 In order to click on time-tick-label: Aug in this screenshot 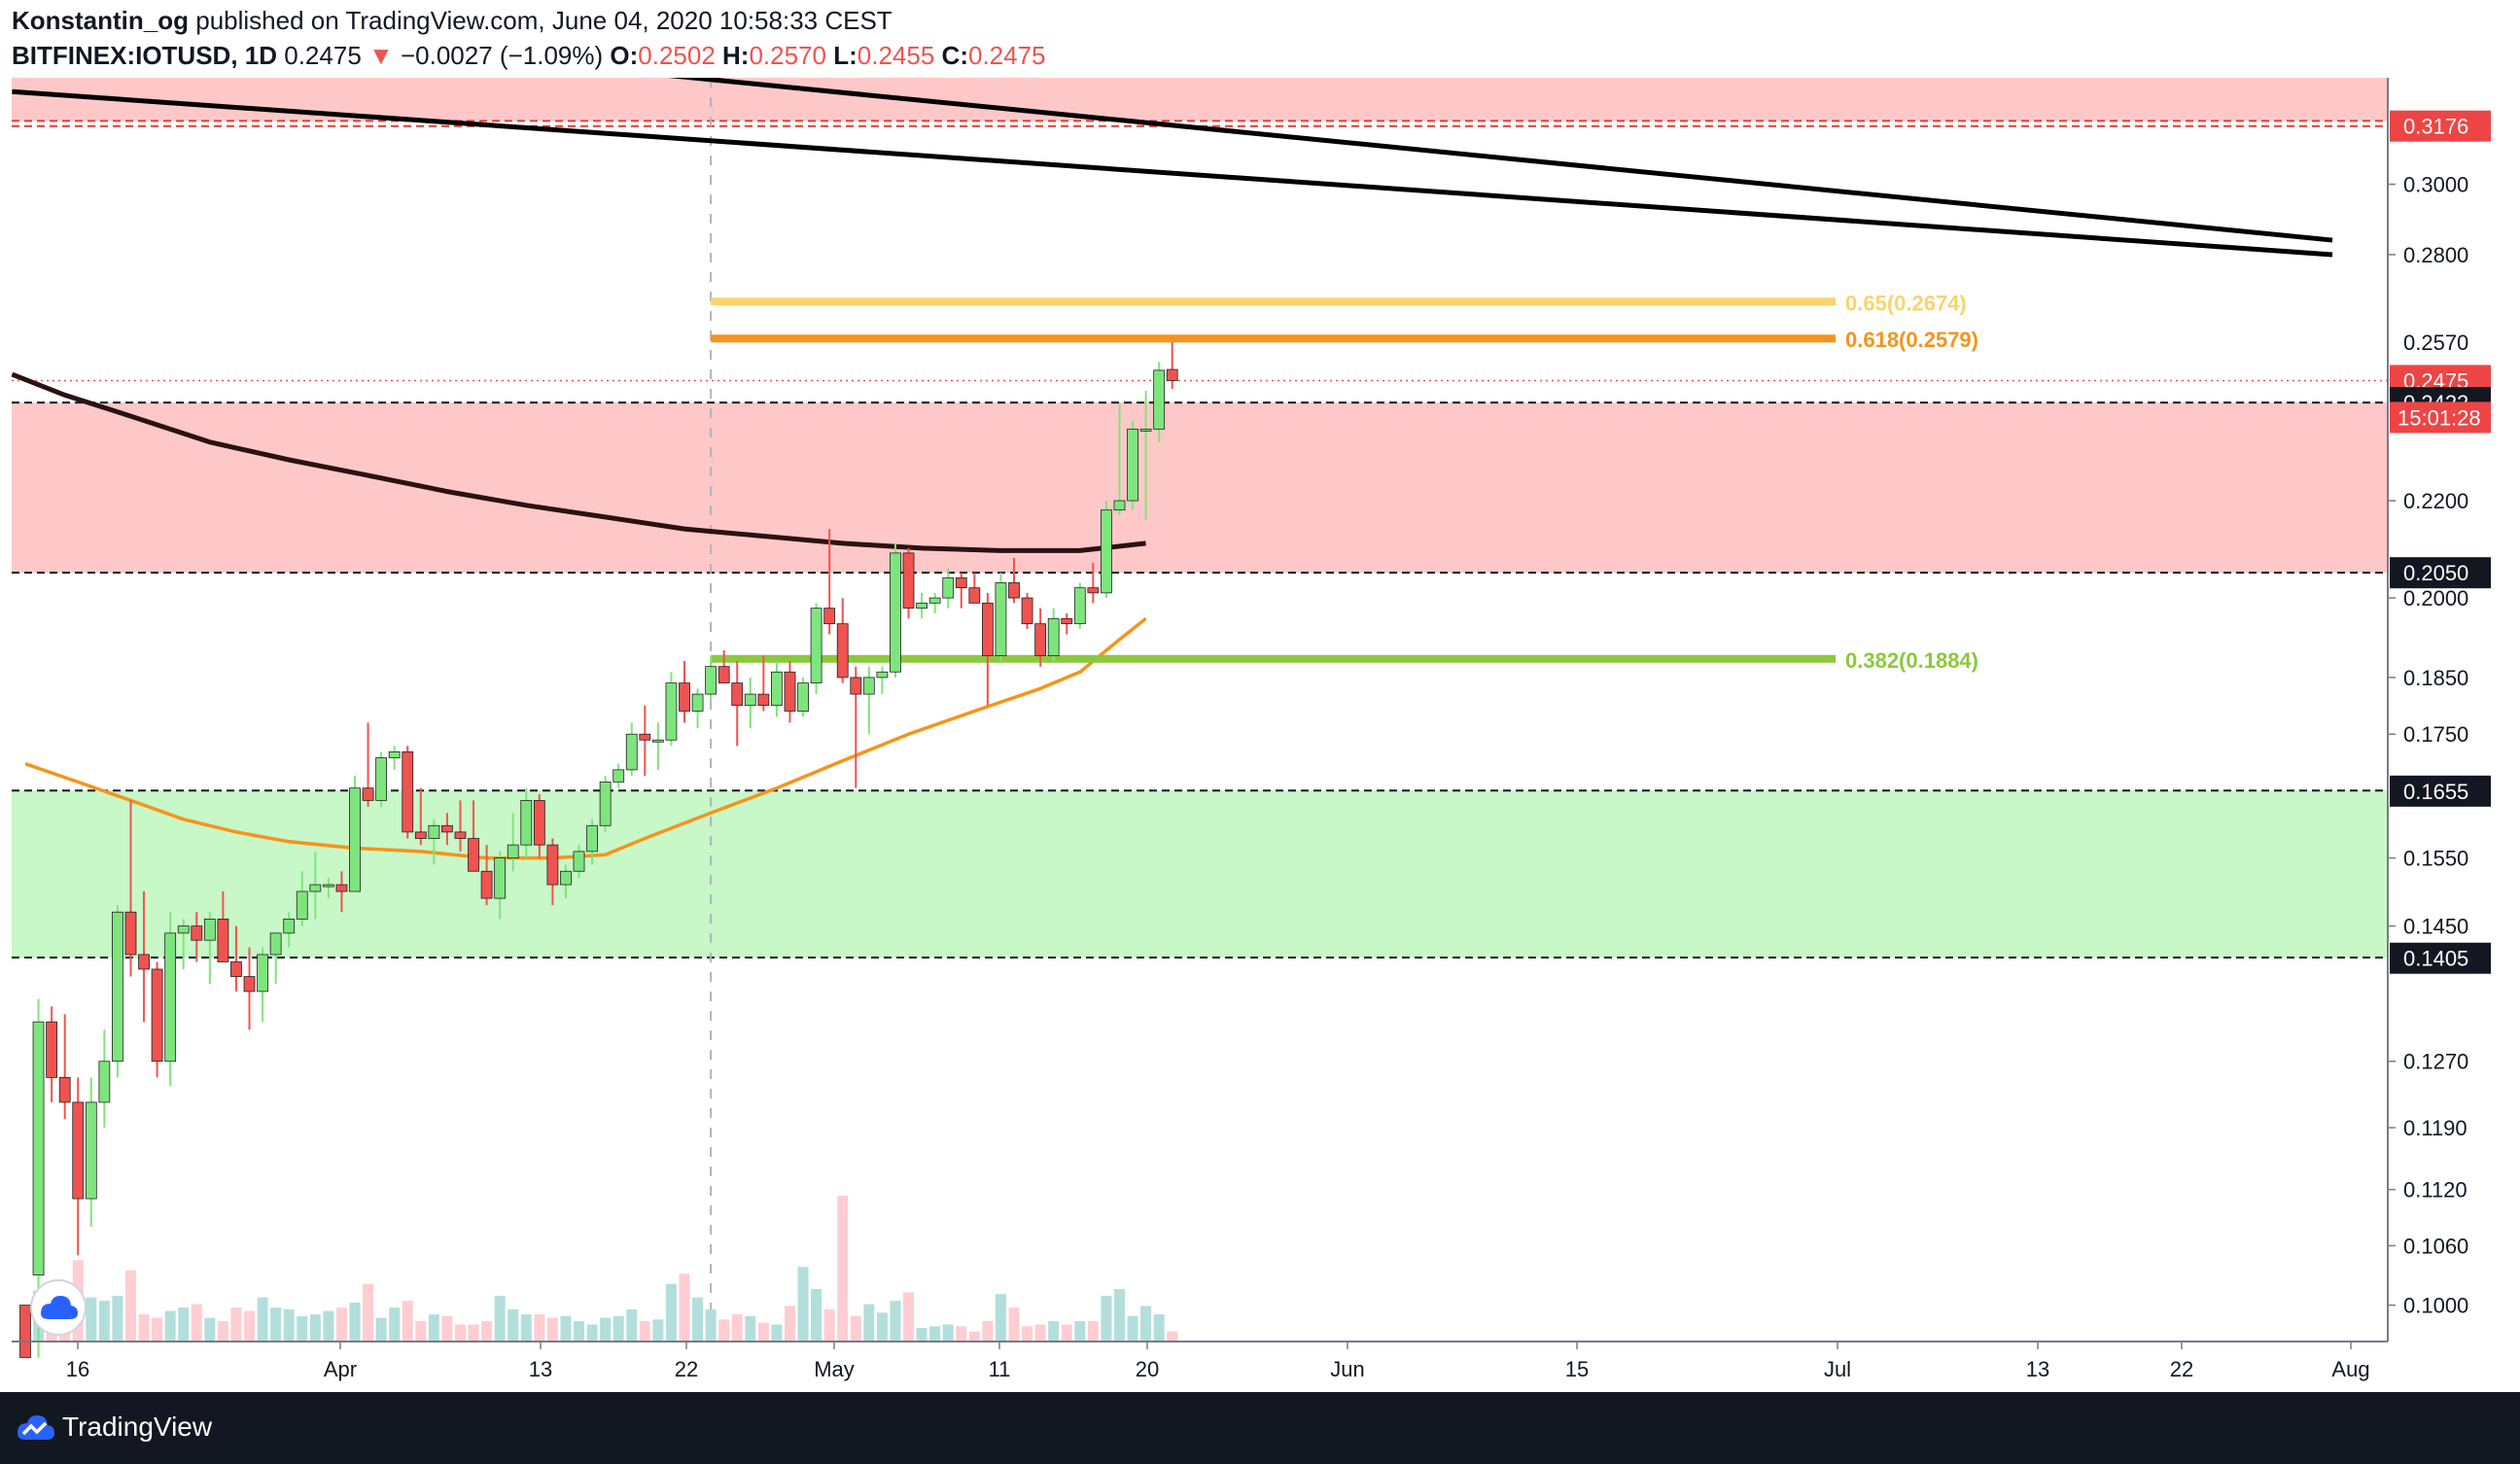, I will do `click(2350, 1369)`.